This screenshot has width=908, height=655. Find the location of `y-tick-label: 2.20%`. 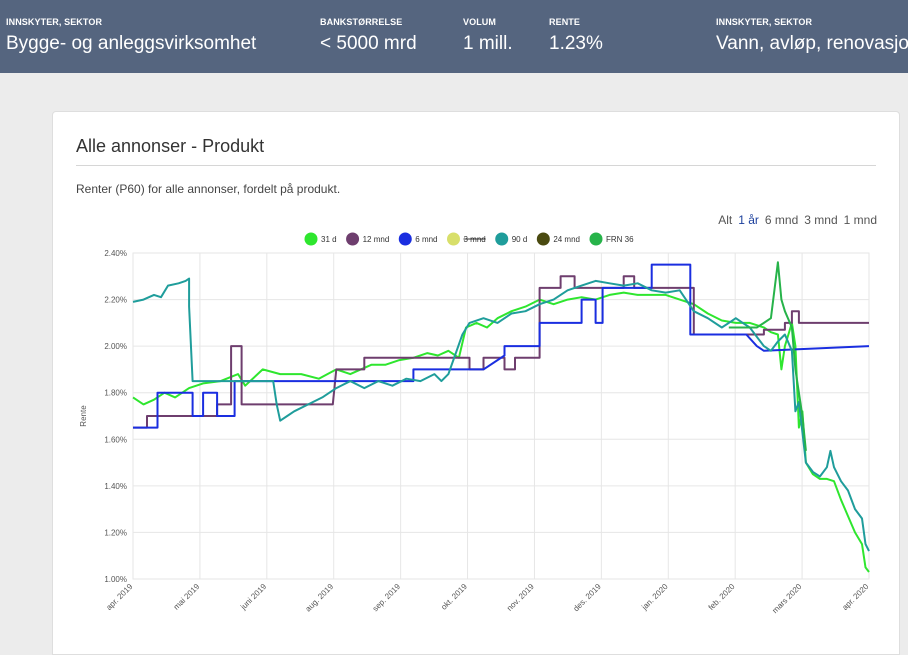

y-tick-label: 2.20% is located at coordinates (115, 300).